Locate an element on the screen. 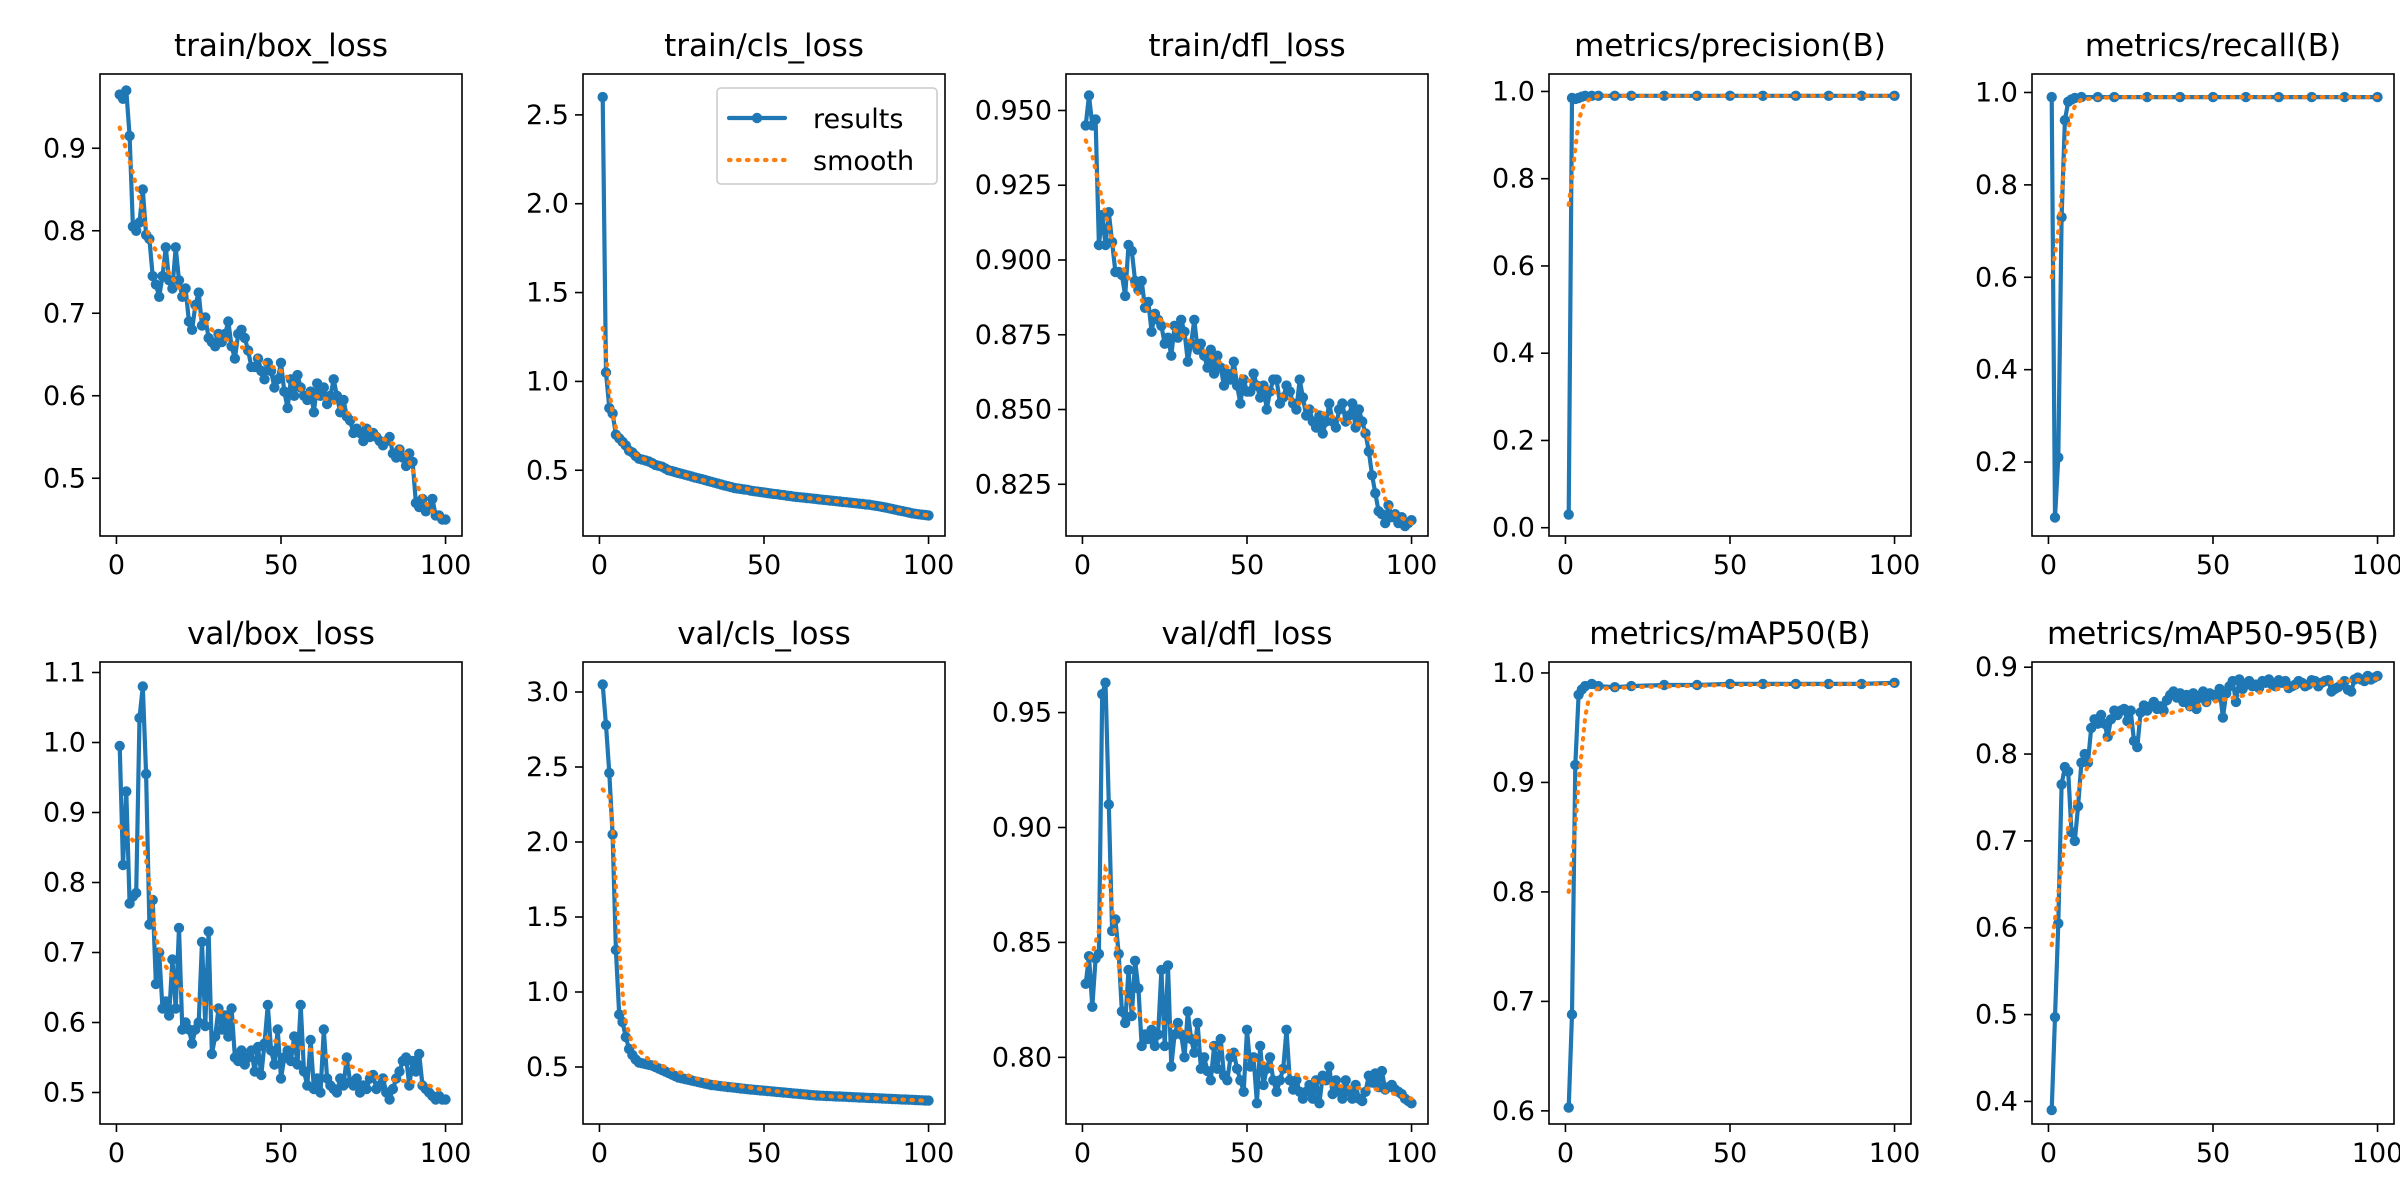 The image size is (2400, 1200). chart-title: metrics/mAP50-95(B) is located at coordinates (2213, 634).